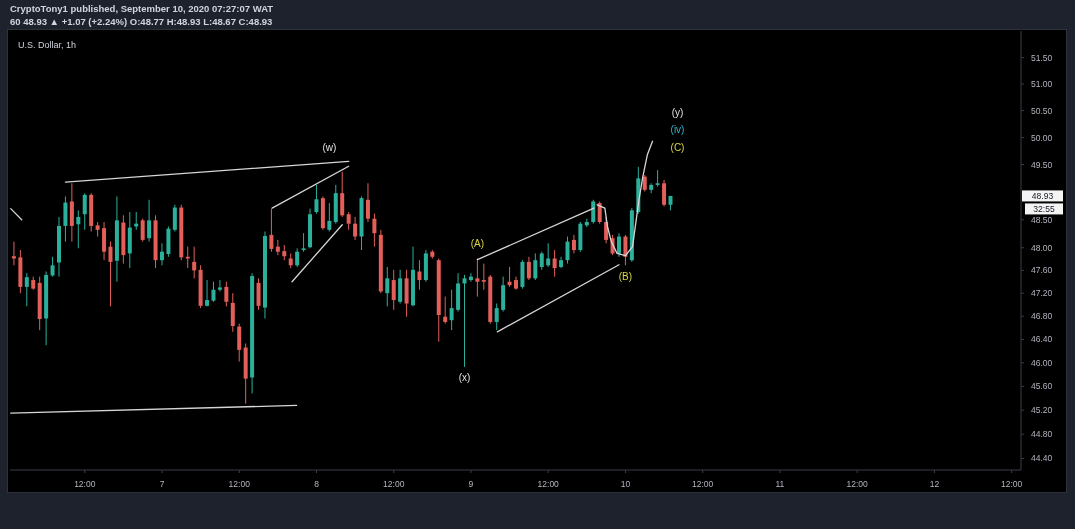 This screenshot has width=1075, height=529. Describe the element at coordinates (1042, 386) in the screenshot. I see `y-tick-label: 45.60` at that location.